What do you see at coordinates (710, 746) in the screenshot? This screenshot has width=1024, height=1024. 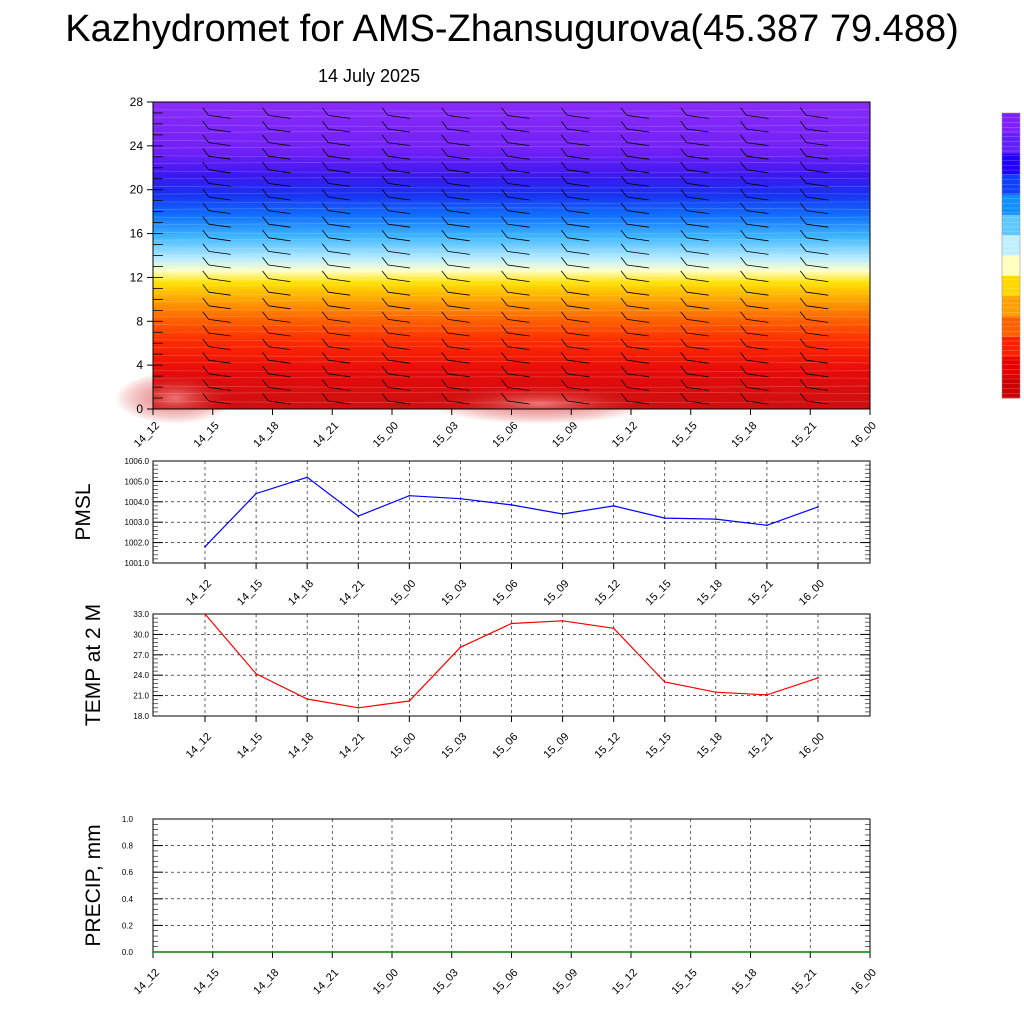 I see `x-tick-label: 15_18` at bounding box center [710, 746].